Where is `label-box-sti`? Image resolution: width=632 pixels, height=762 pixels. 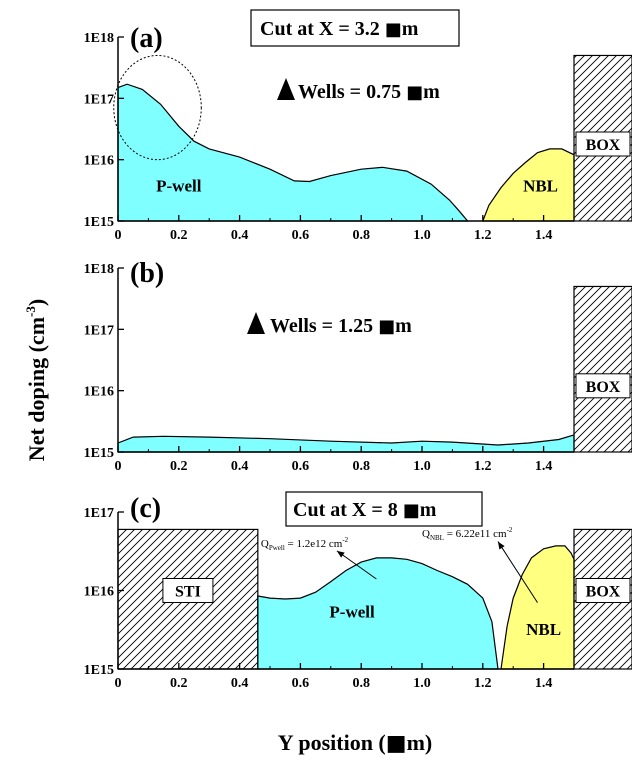 label-box-sti is located at coordinates (188, 590).